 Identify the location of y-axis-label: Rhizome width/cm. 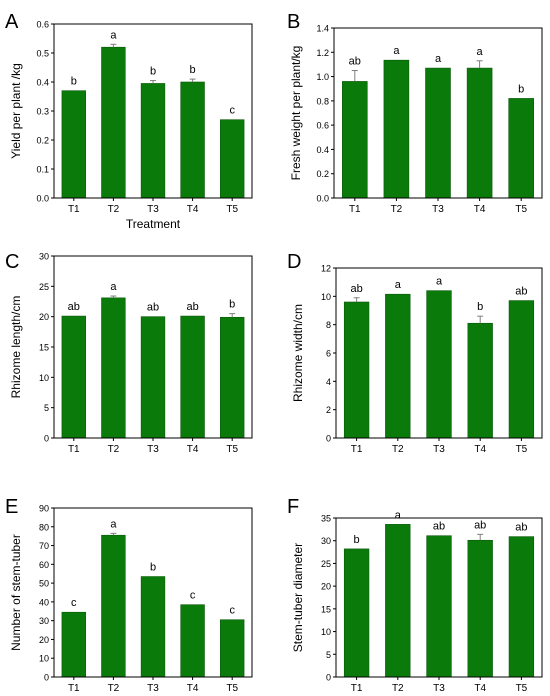
(298, 353).